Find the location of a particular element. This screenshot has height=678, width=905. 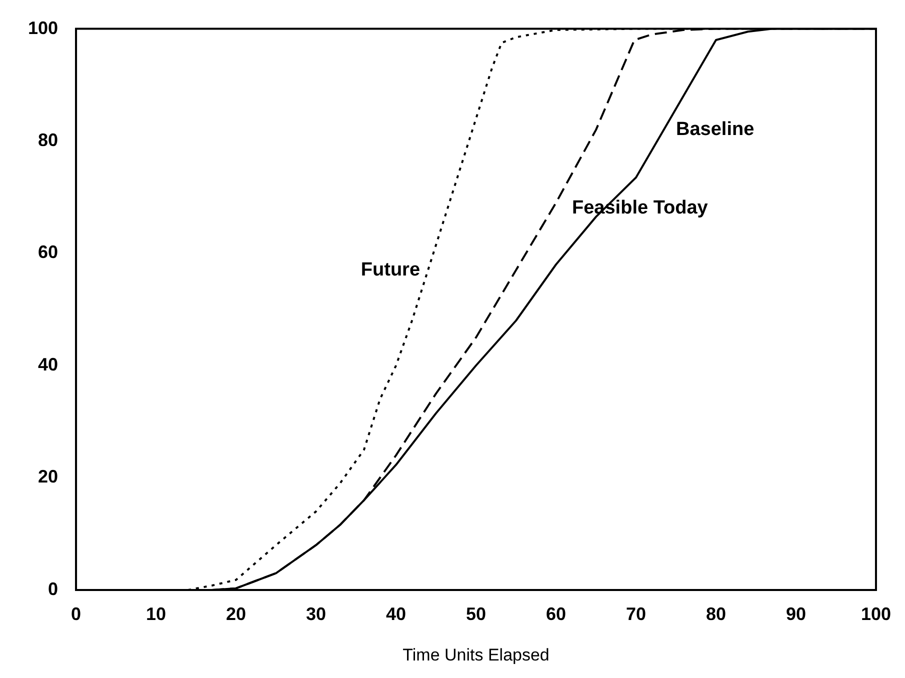

x-tick-label: 30 is located at coordinates (316, 614).